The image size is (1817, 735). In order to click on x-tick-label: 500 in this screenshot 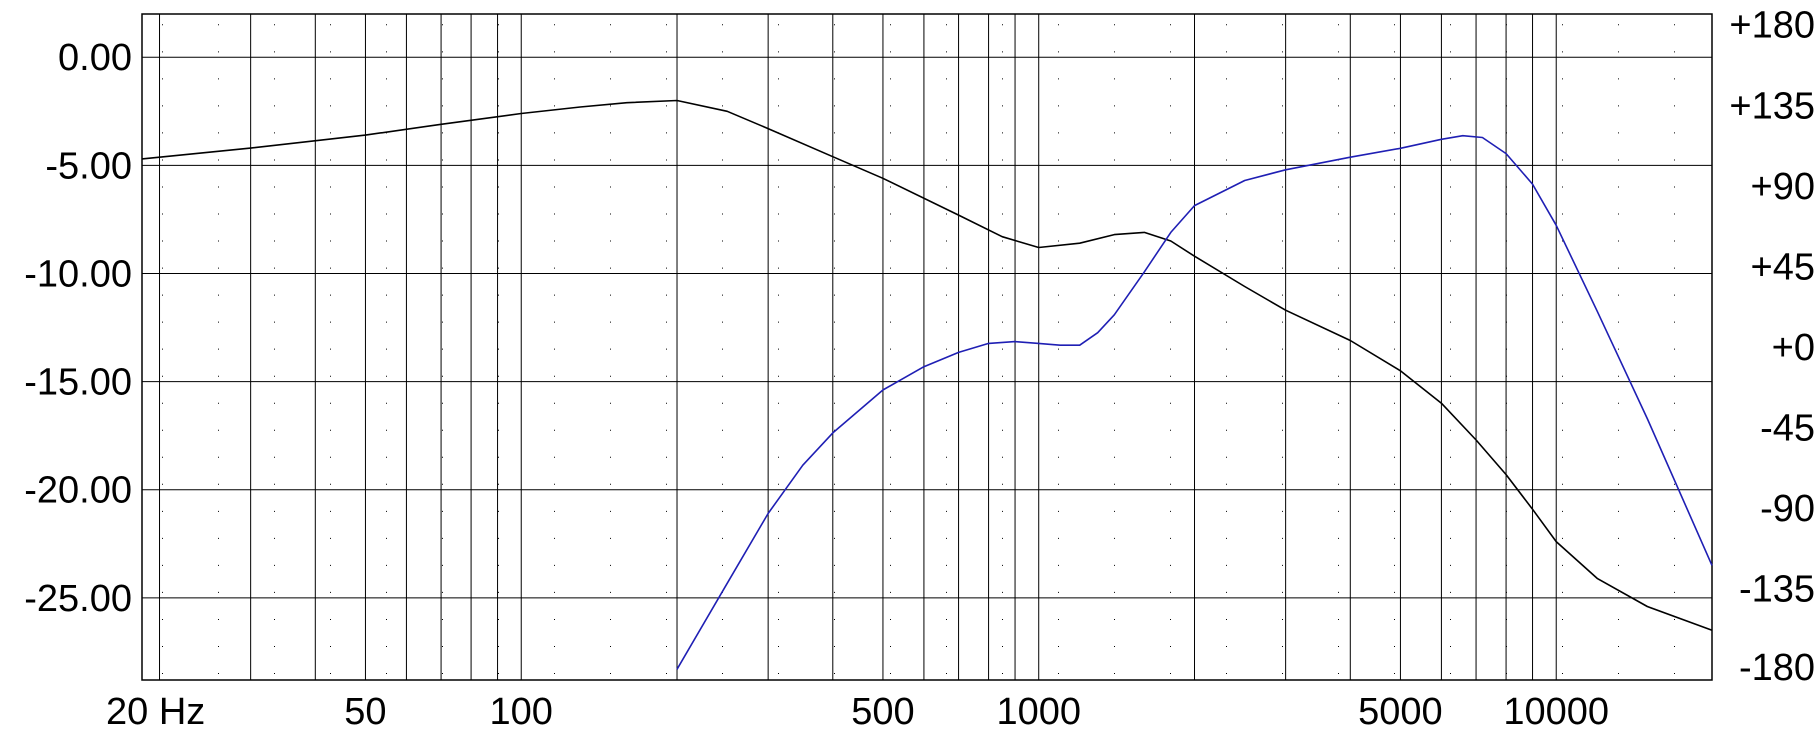, I will do `click(882, 712)`.